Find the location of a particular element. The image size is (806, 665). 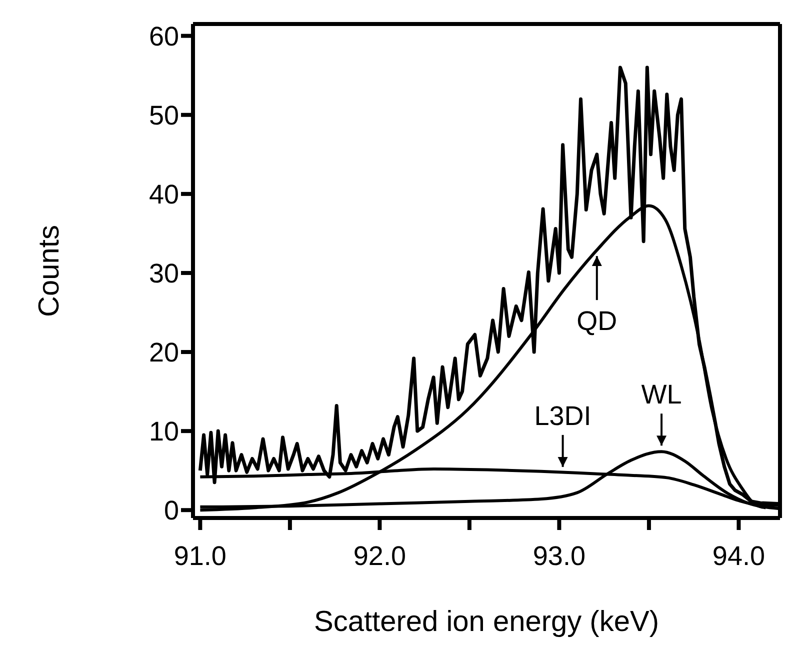

annotation: L3DI is located at coordinates (563, 415).